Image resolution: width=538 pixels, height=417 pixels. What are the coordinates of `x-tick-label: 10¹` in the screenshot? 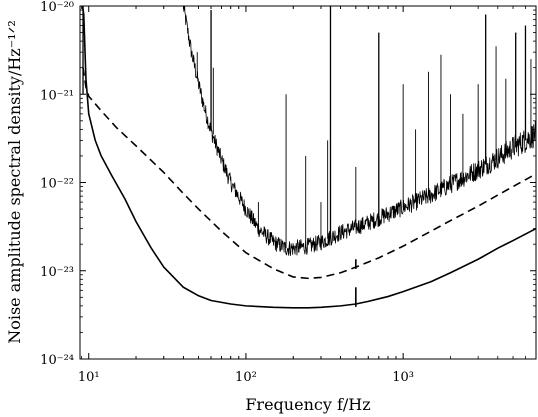 It's located at (89, 377).